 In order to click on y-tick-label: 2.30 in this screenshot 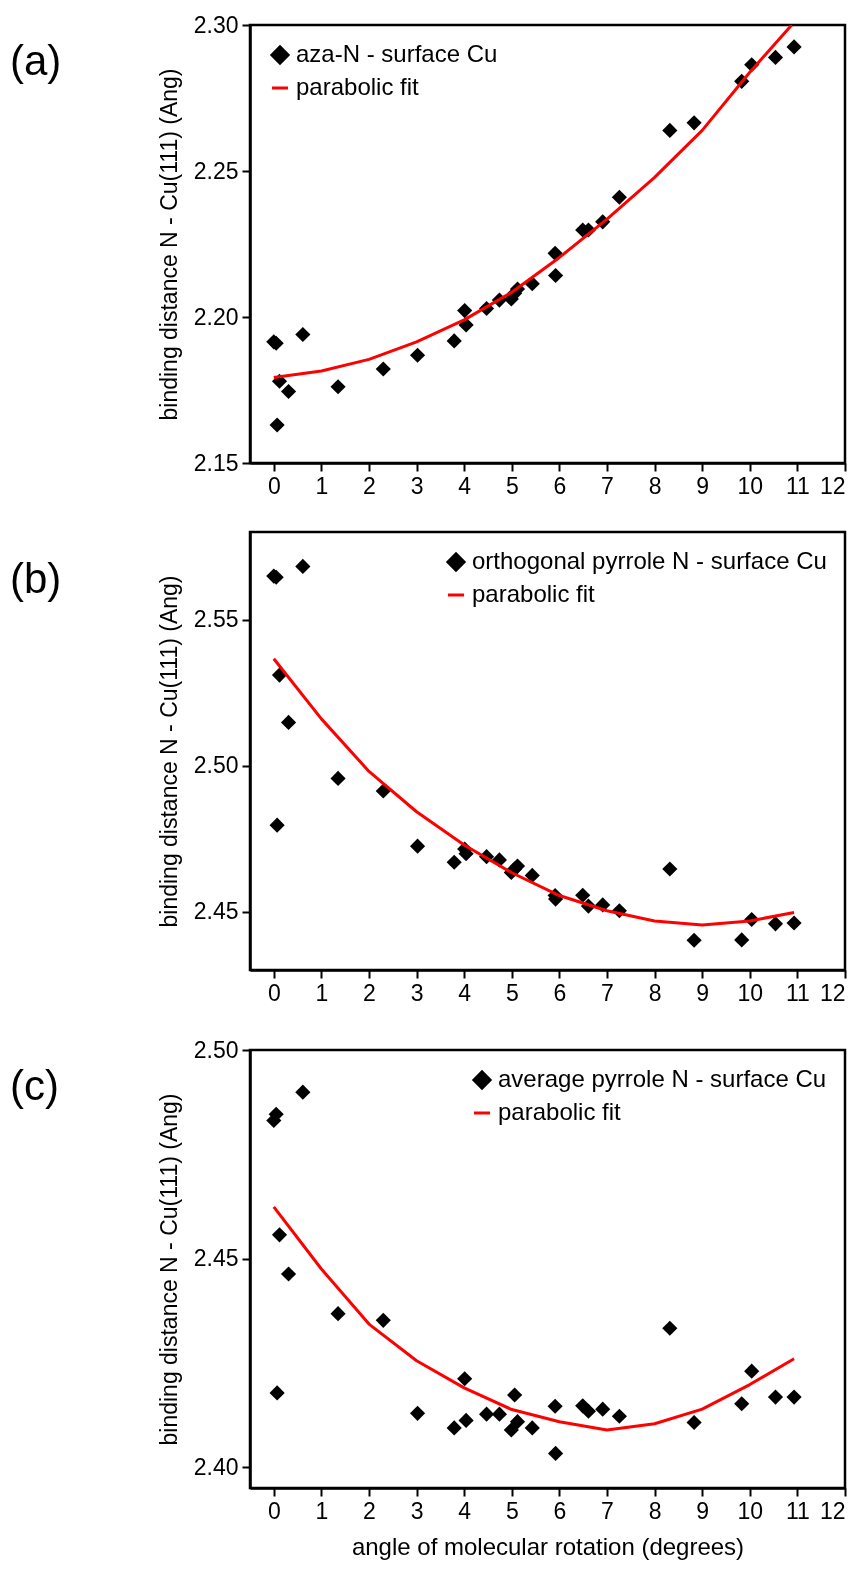, I will do `click(216, 24)`.